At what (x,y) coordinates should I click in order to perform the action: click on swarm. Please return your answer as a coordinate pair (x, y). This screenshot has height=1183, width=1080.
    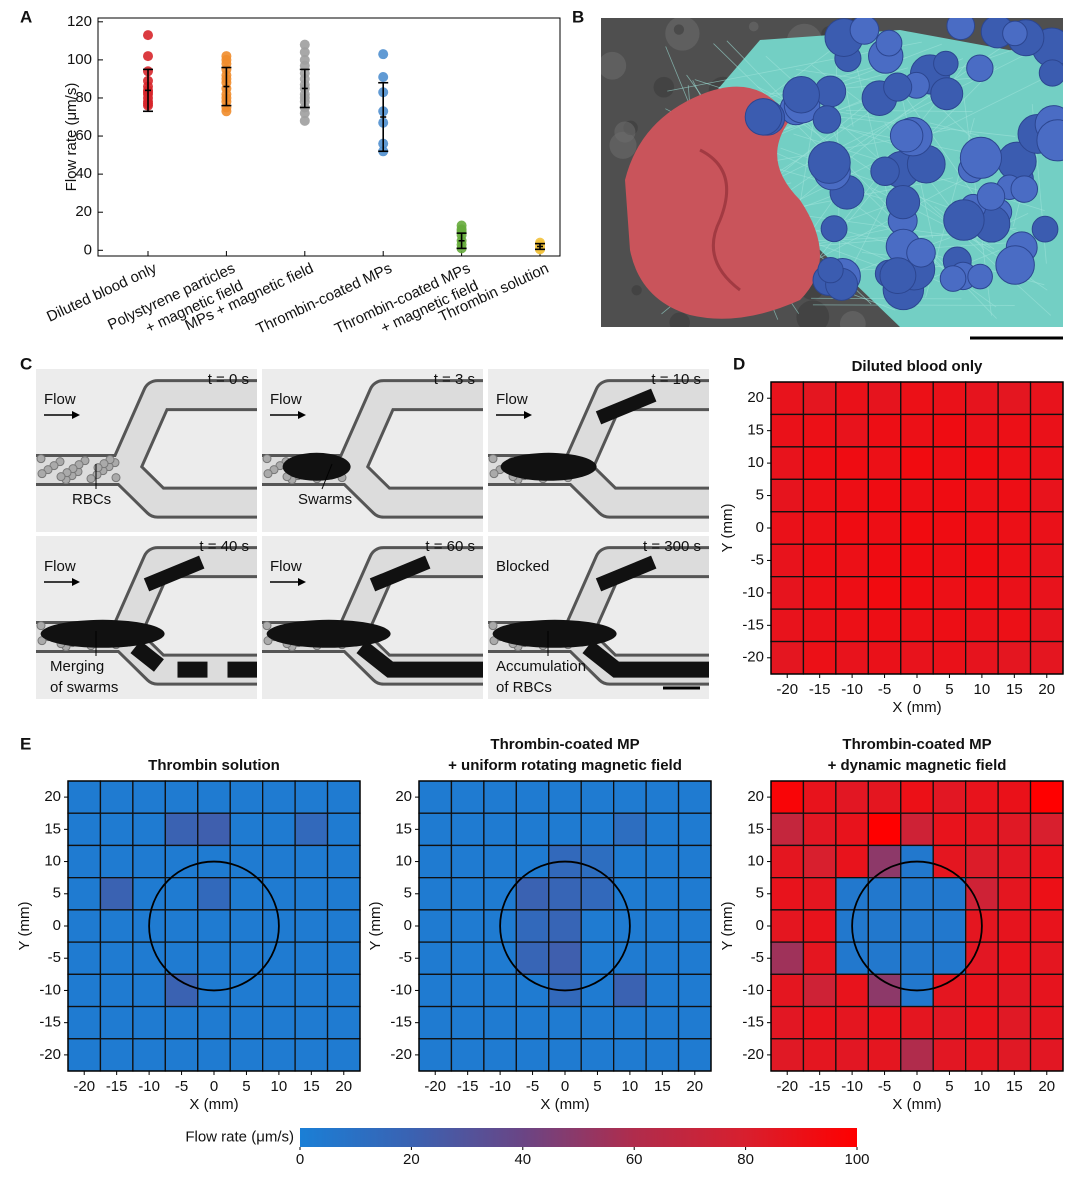
    Looking at the image, I should click on (554, 633).